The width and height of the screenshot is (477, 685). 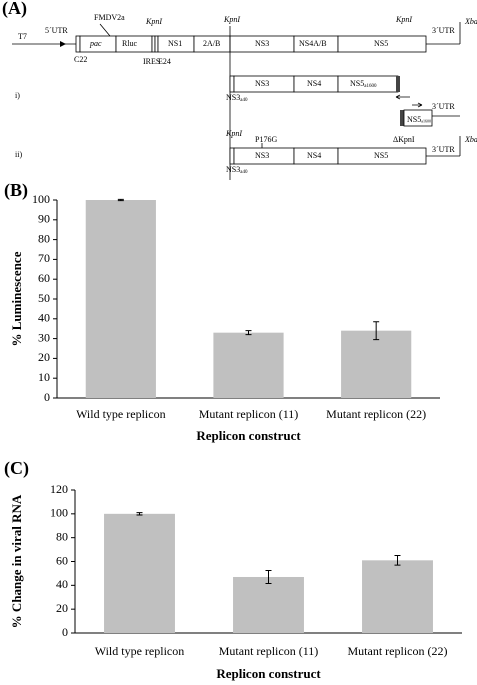 I want to click on promoter: T7, so click(x=22, y=36).